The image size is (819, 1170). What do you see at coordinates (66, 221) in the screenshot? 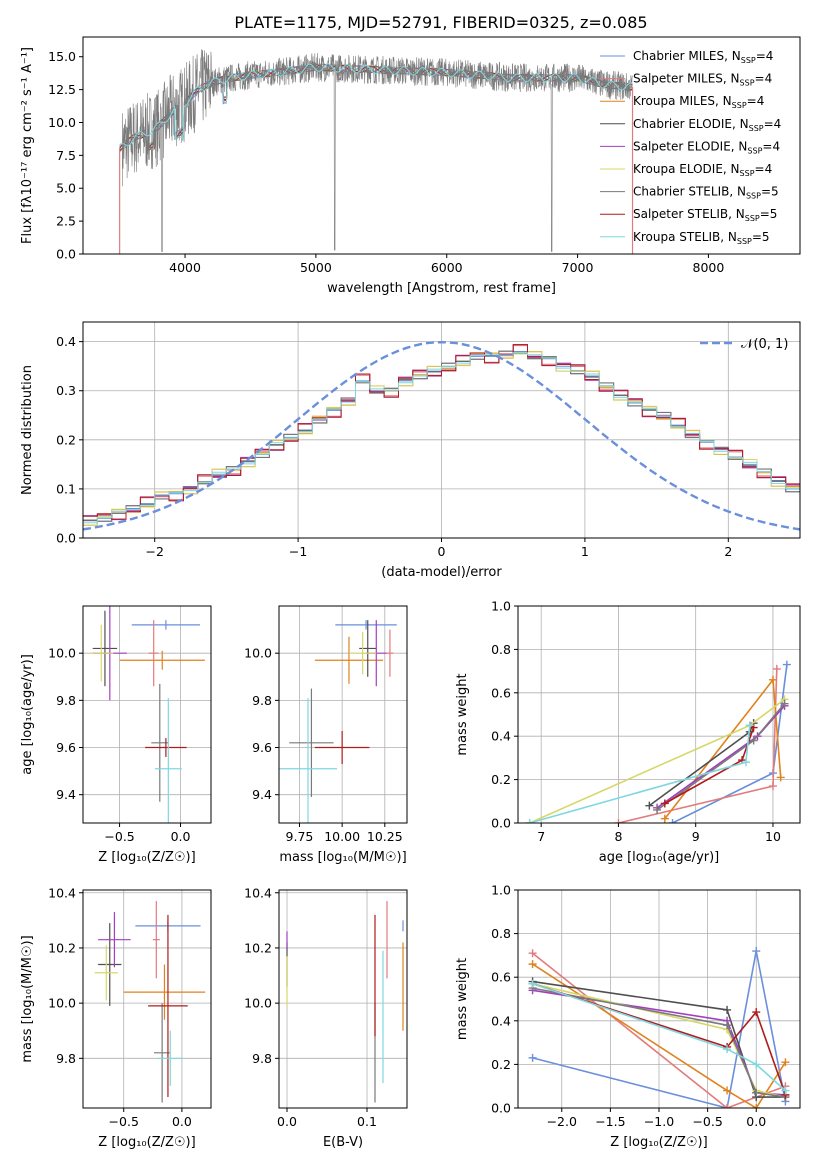
I see `y-tick-label: 2.5` at bounding box center [66, 221].